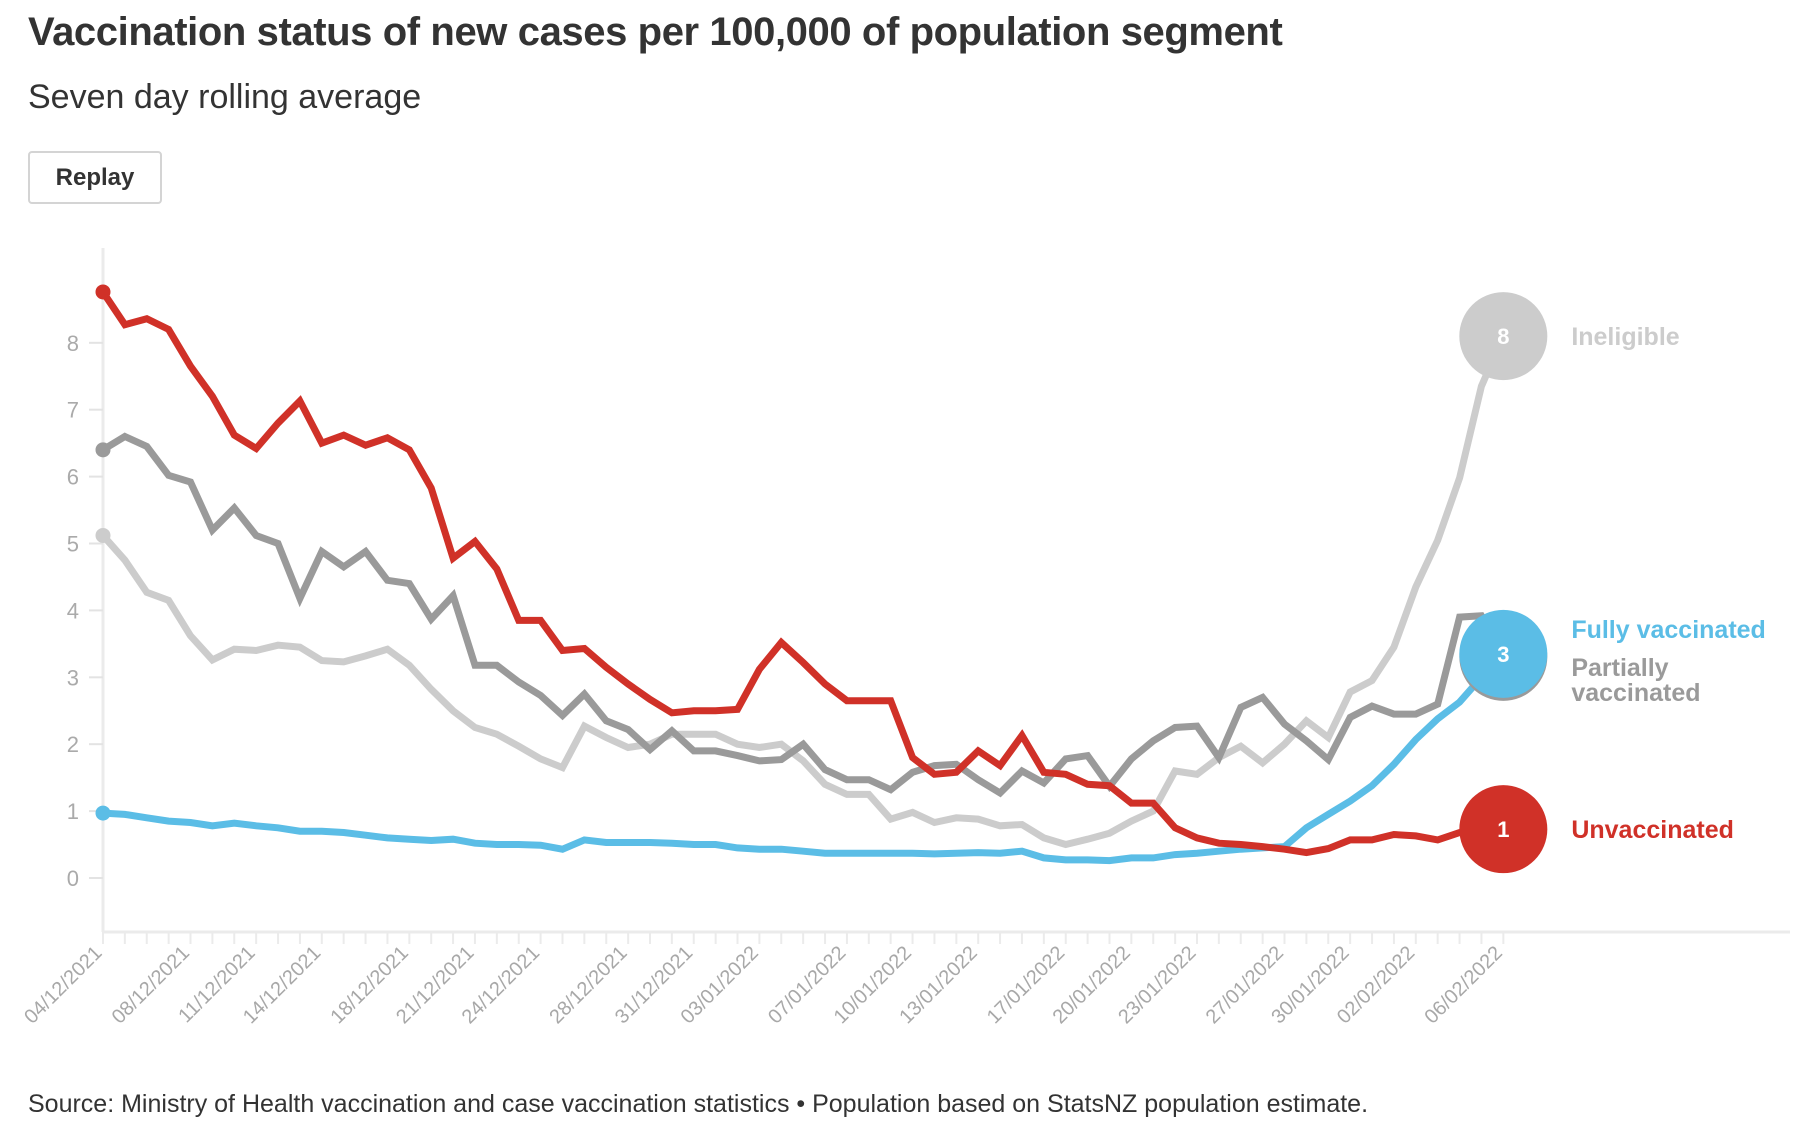  What do you see at coordinates (1625, 337) in the screenshot?
I see `series-label-ineligible: Ineligible` at bounding box center [1625, 337].